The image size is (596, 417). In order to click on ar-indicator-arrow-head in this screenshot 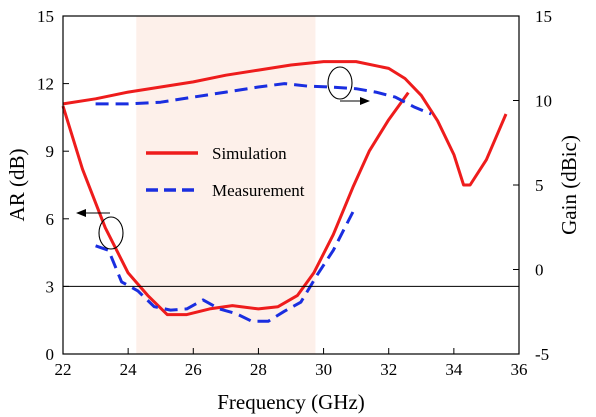, I will do `click(81, 213)`.